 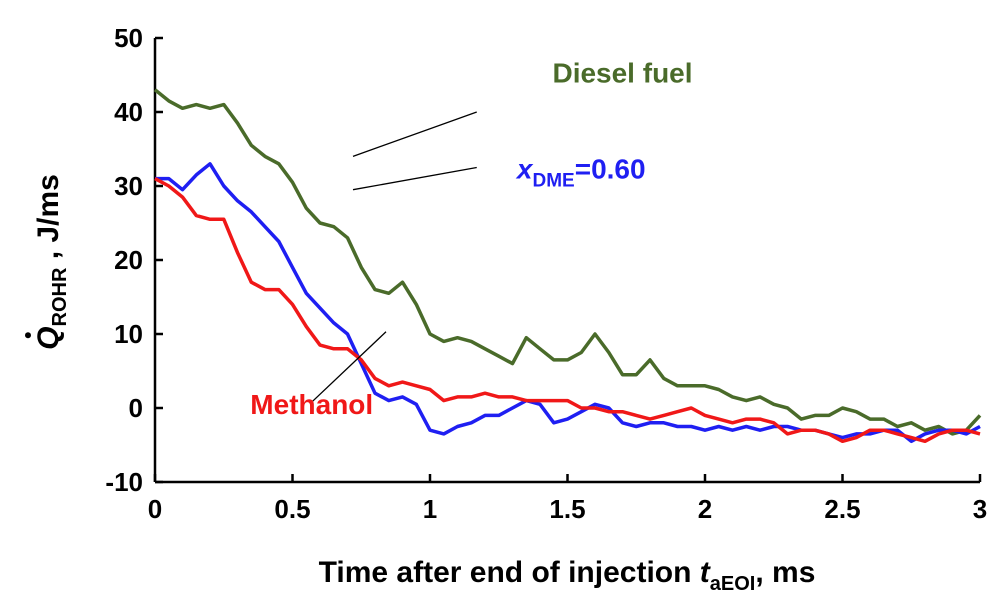 I want to click on x-tick-label: 1, so click(x=430, y=509).